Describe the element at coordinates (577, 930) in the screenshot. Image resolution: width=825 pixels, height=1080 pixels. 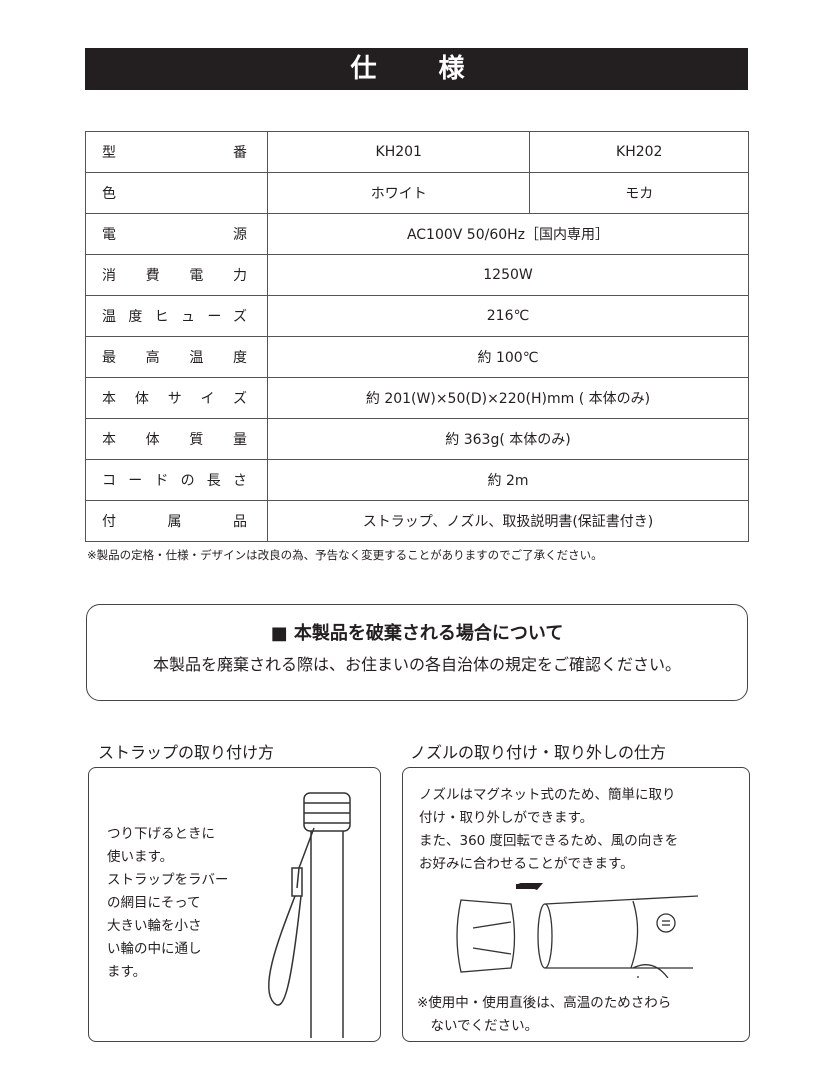
I see `dryer-nozzle-illustration` at that location.